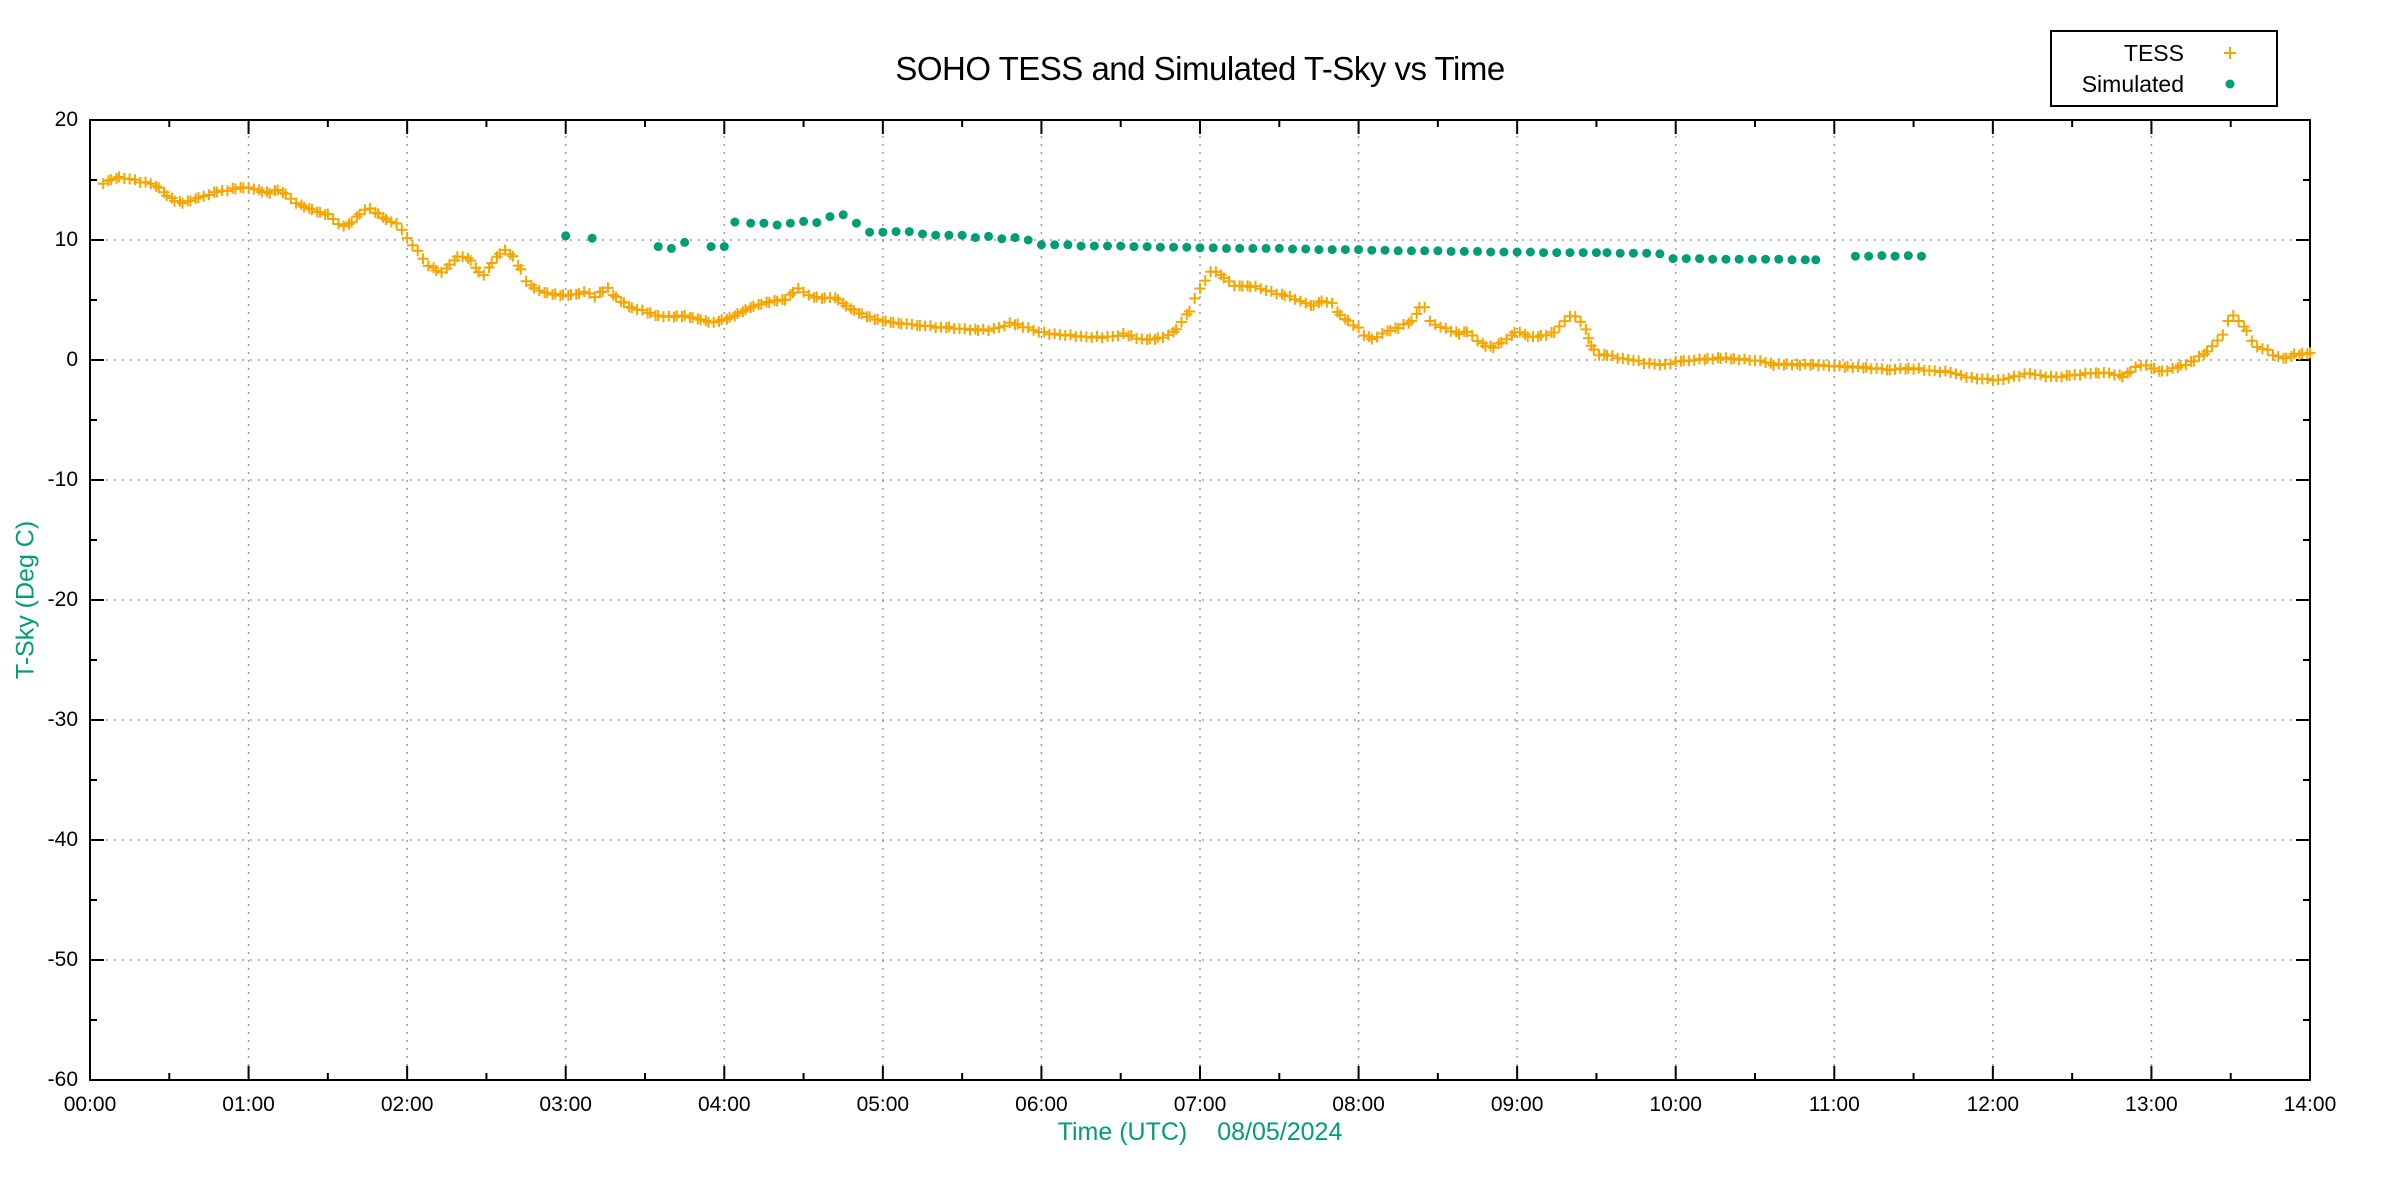 The height and width of the screenshot is (1200, 2400). Describe the element at coordinates (2164, 68) in the screenshot. I see `legend: TESS Simulated` at that location.